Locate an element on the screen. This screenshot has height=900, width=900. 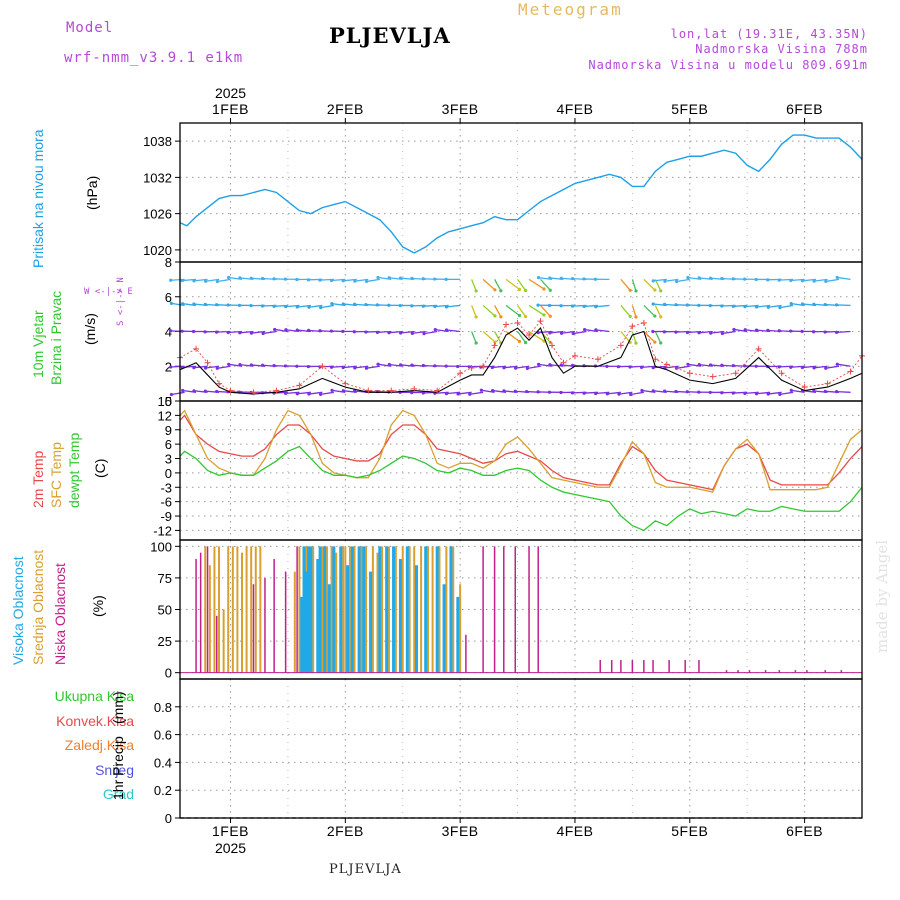
bottom-day-label: 5FEB is located at coordinates (689, 831).